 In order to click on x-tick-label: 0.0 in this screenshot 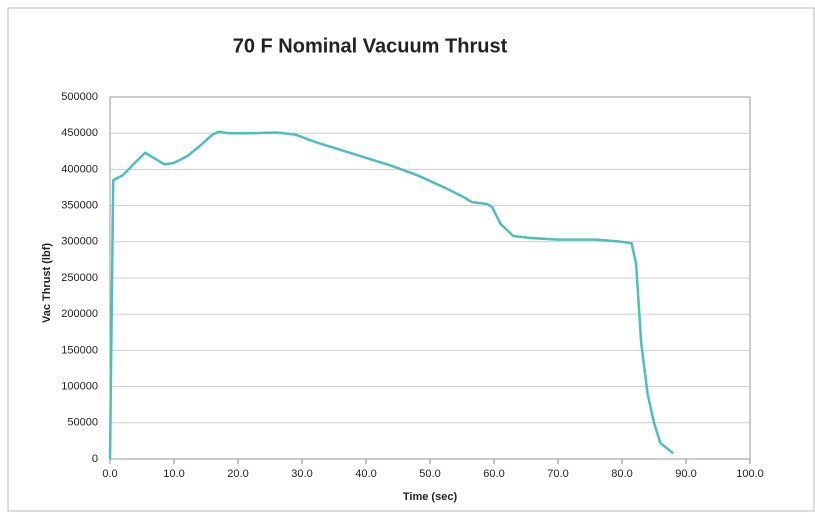, I will do `click(109, 474)`.